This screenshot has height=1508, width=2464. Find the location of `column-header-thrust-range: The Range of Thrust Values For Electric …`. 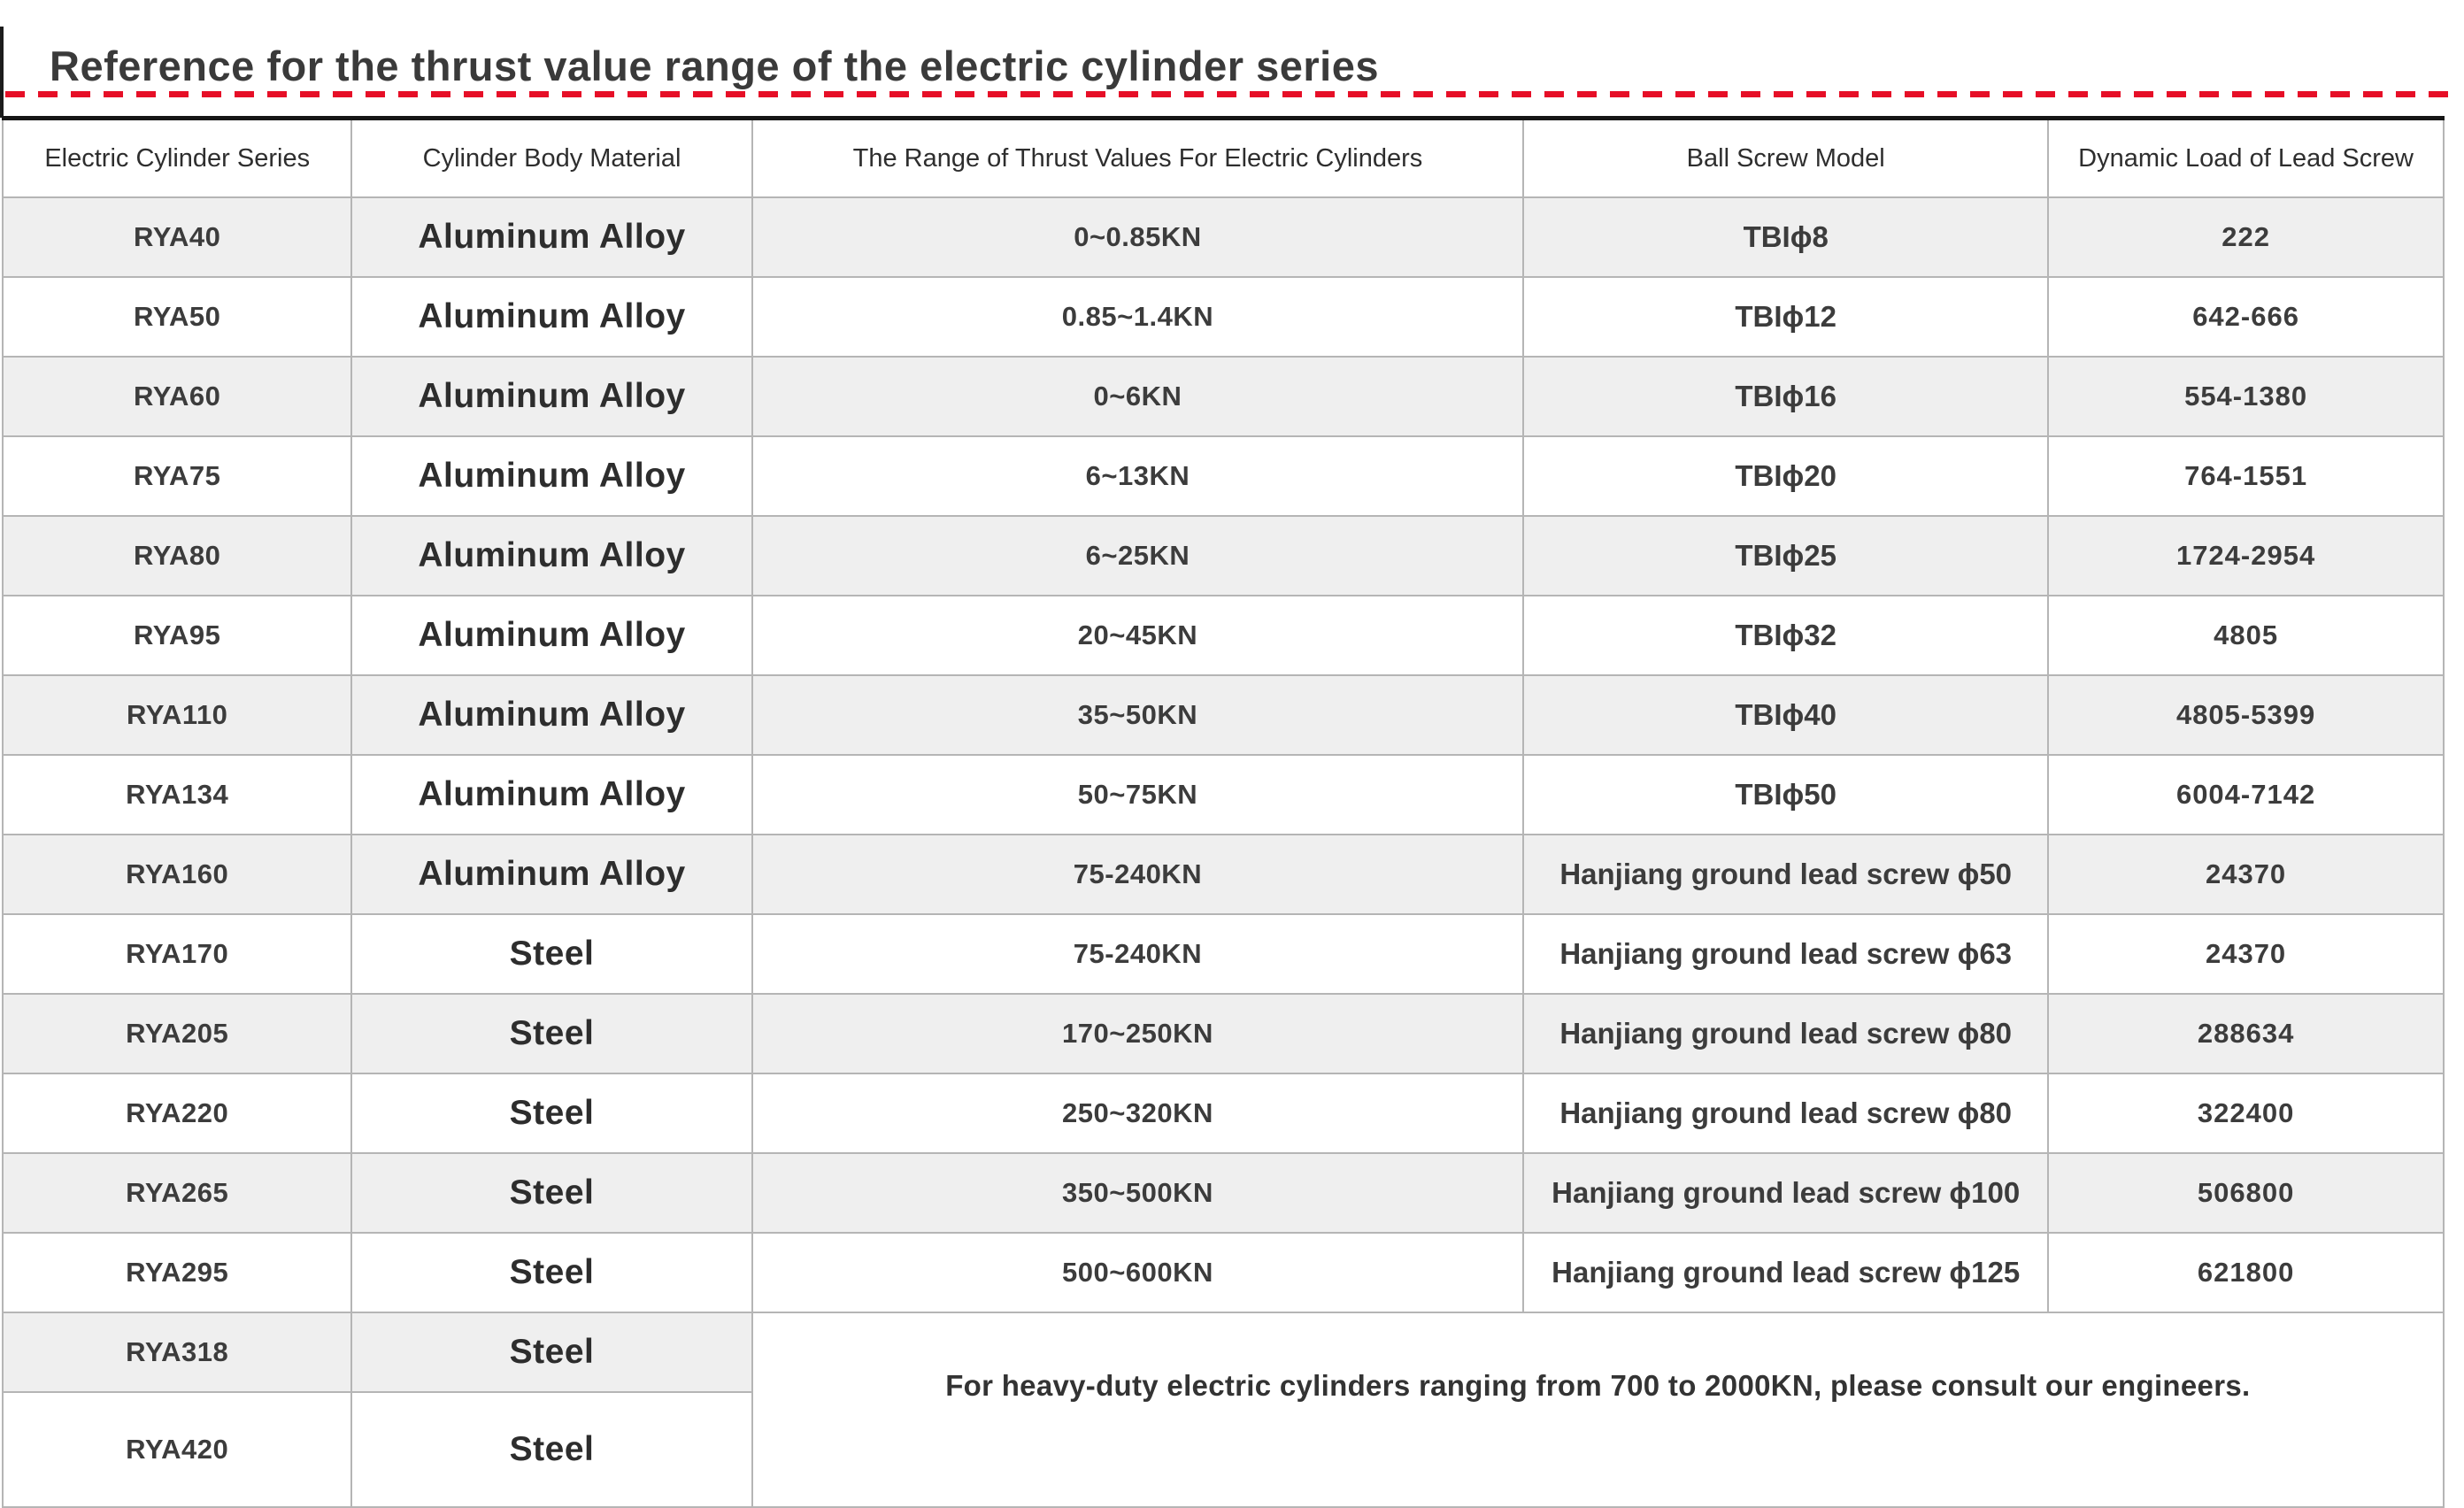

column-header-thrust-range: The Range of Thrust Values For Electric … is located at coordinates (1138, 157).